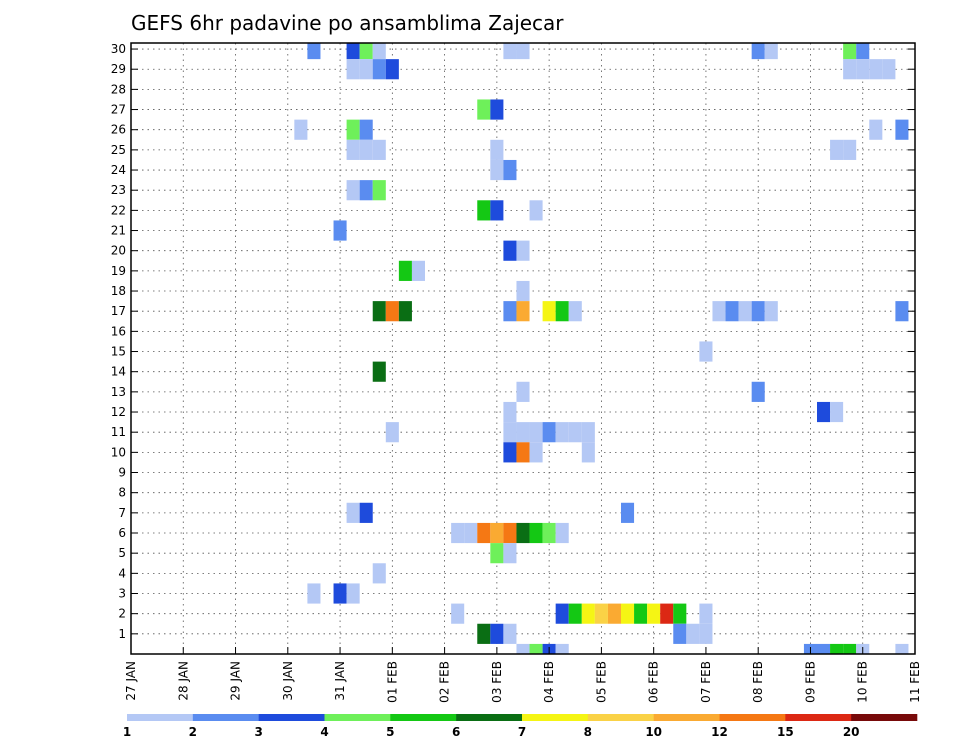 The width and height of the screenshot is (960, 742). I want to click on colorbar-label: 10, so click(653, 732).